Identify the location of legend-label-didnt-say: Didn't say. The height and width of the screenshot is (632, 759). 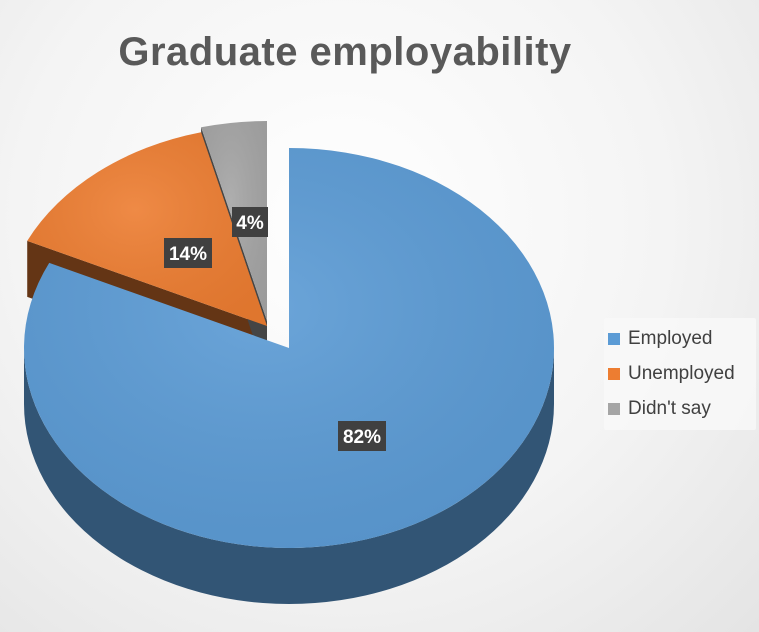
(669, 408).